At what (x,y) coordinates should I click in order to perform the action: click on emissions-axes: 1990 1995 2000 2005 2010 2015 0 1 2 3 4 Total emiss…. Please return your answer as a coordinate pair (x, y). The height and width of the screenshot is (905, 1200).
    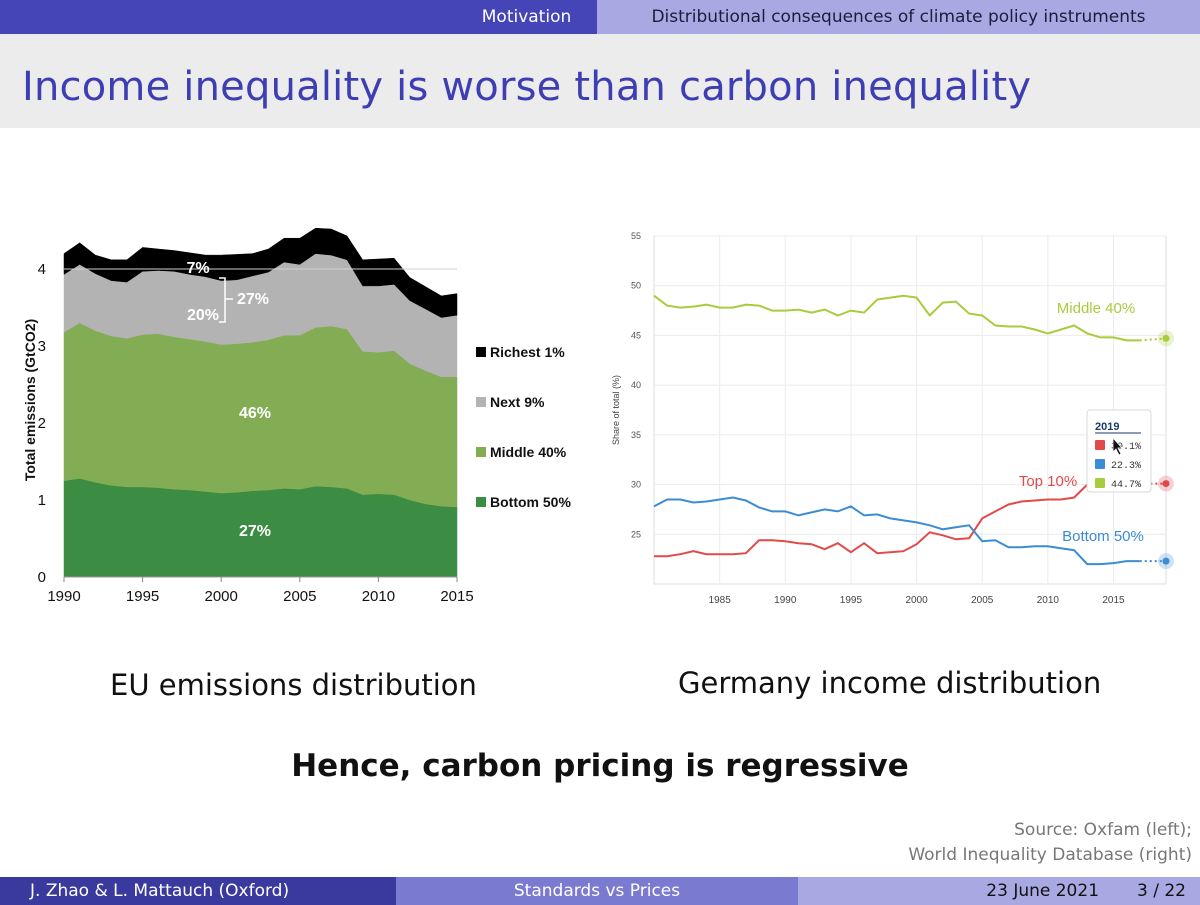
    Looking at the image, I should click on (248, 433).